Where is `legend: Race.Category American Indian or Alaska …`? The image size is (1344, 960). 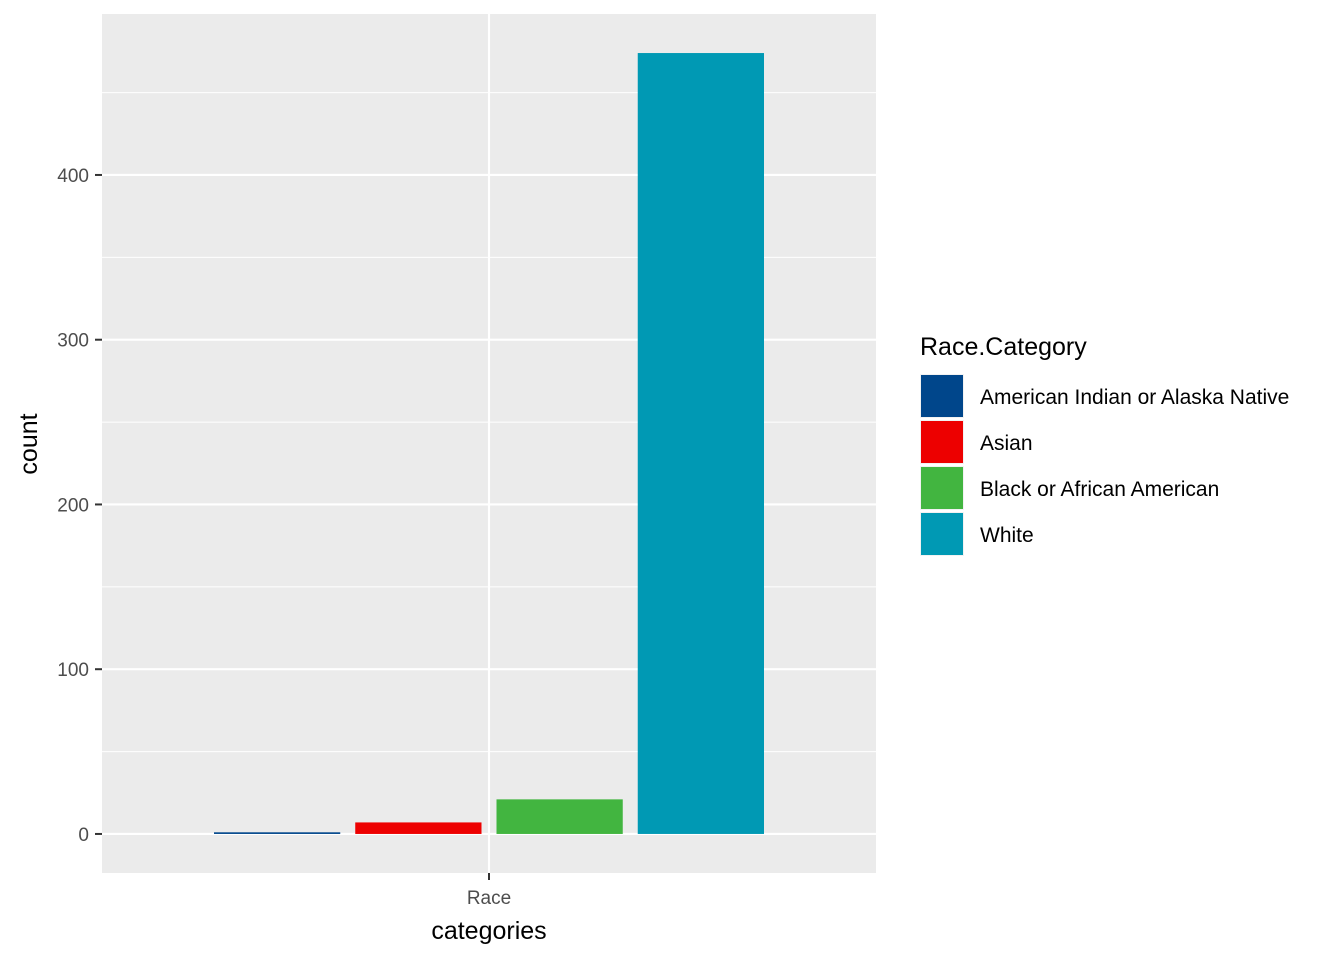
legend: Race.Category American Indian or Alaska … is located at coordinates (1104, 444).